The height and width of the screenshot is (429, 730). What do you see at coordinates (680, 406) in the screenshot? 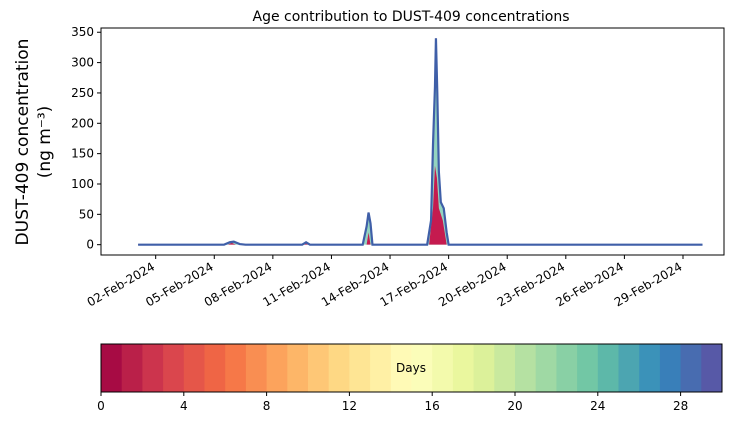
I see `colorbar-tick-label: 28` at bounding box center [680, 406].